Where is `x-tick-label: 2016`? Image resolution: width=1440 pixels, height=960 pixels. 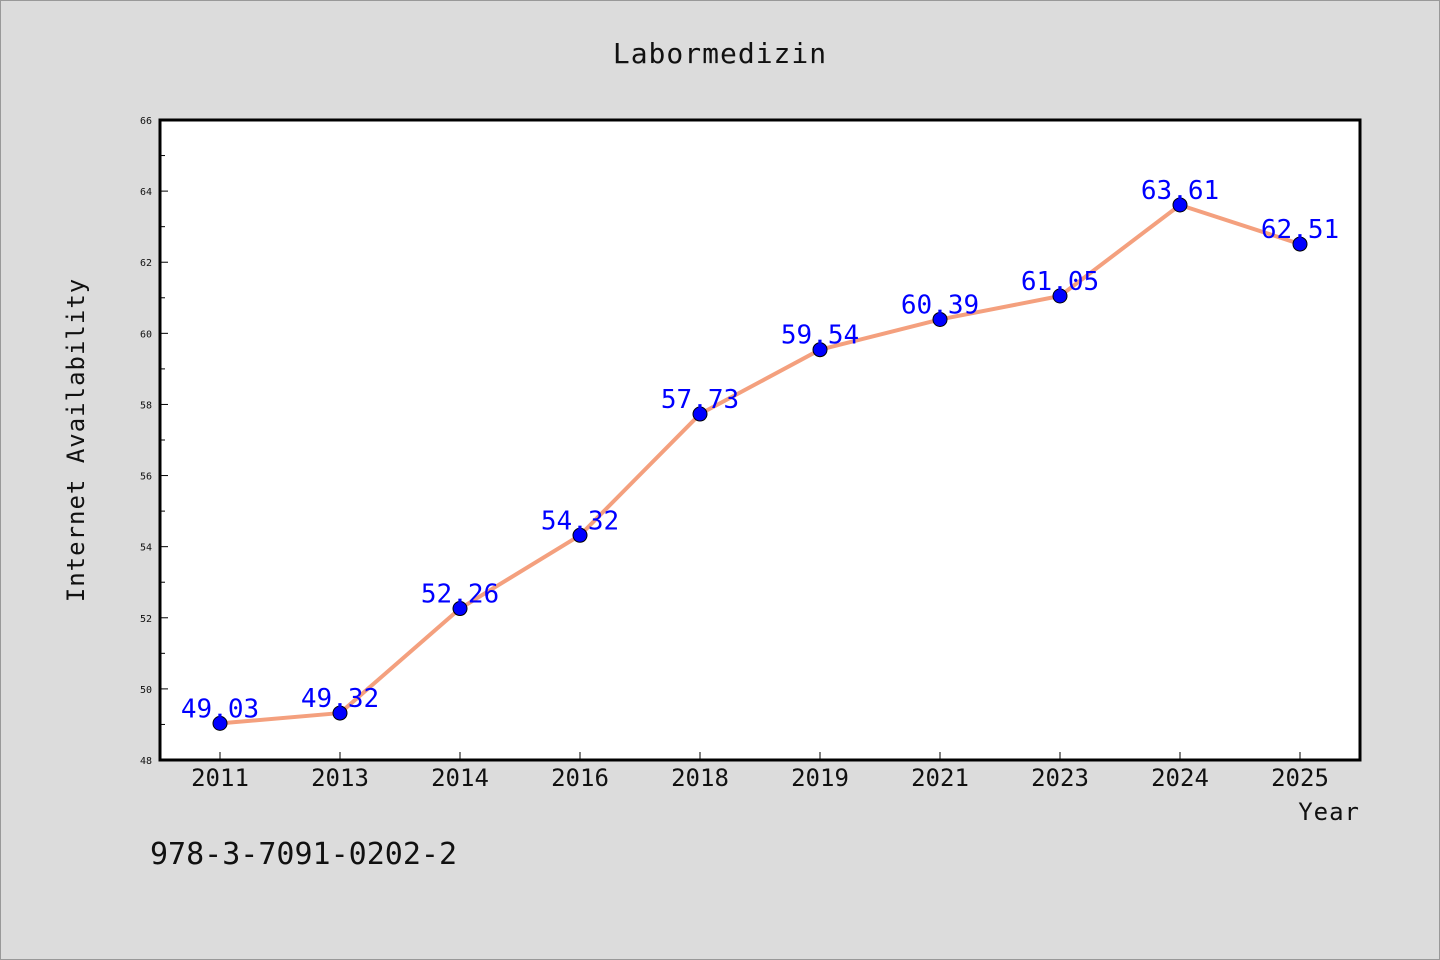 x-tick-label: 2016 is located at coordinates (580, 778).